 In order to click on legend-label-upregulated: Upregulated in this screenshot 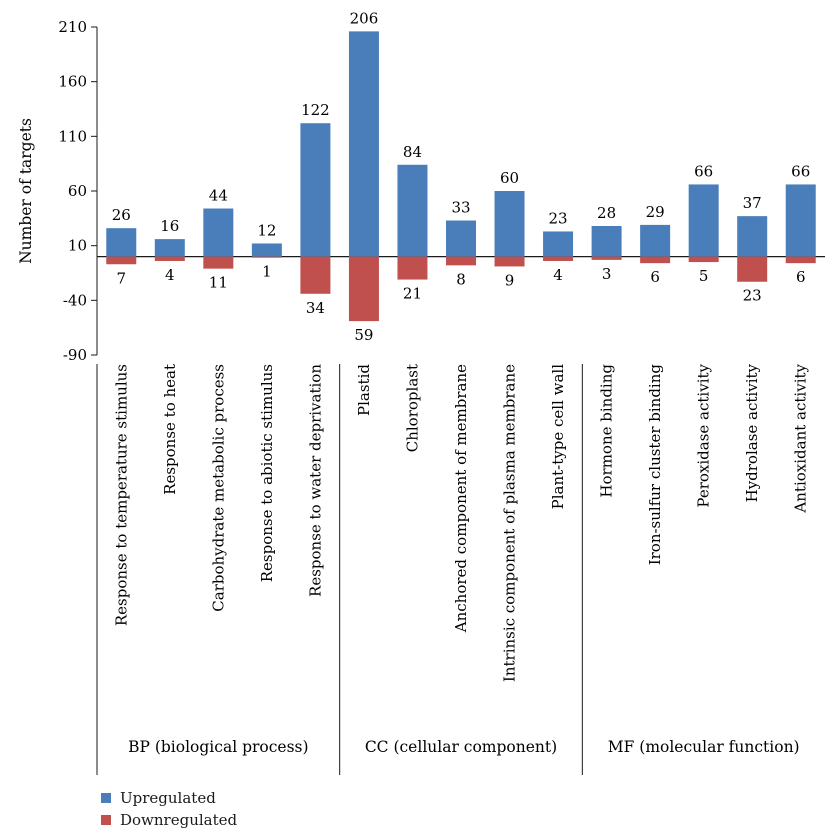, I will do `click(168, 798)`.